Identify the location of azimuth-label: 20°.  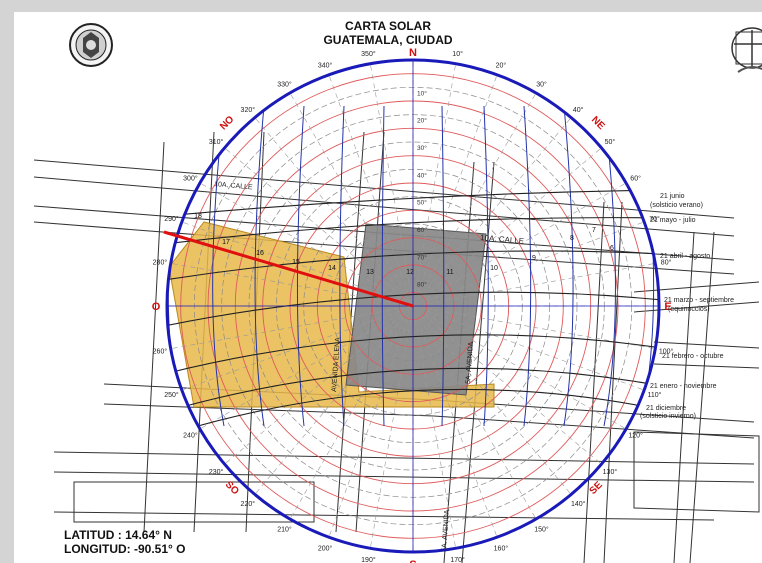
(501, 66).